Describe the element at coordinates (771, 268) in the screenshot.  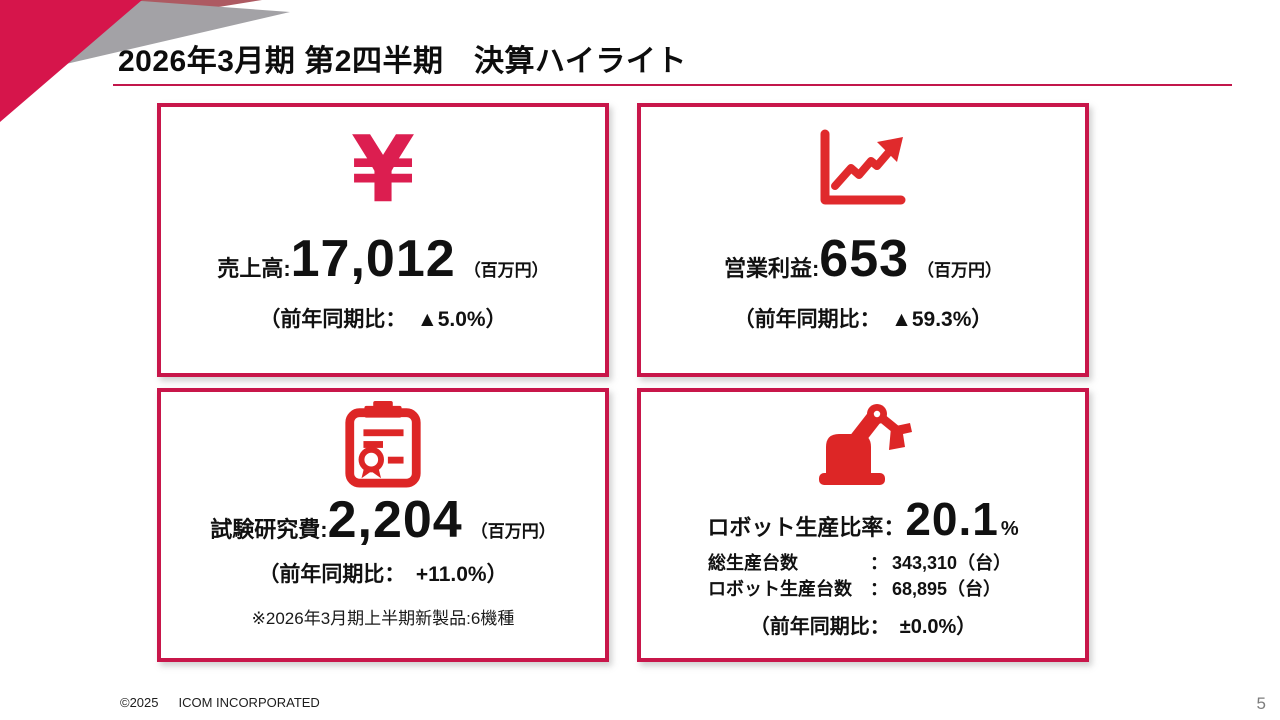
I see `profit-label: 営業利益:` at that location.